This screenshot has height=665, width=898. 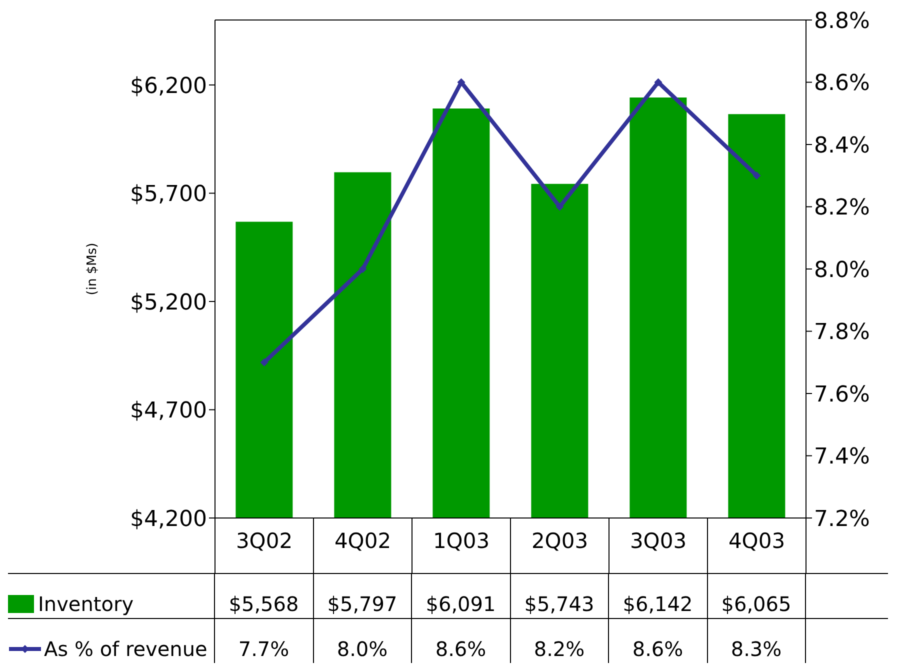 I want to click on data-label: $5,797, so click(x=363, y=596).